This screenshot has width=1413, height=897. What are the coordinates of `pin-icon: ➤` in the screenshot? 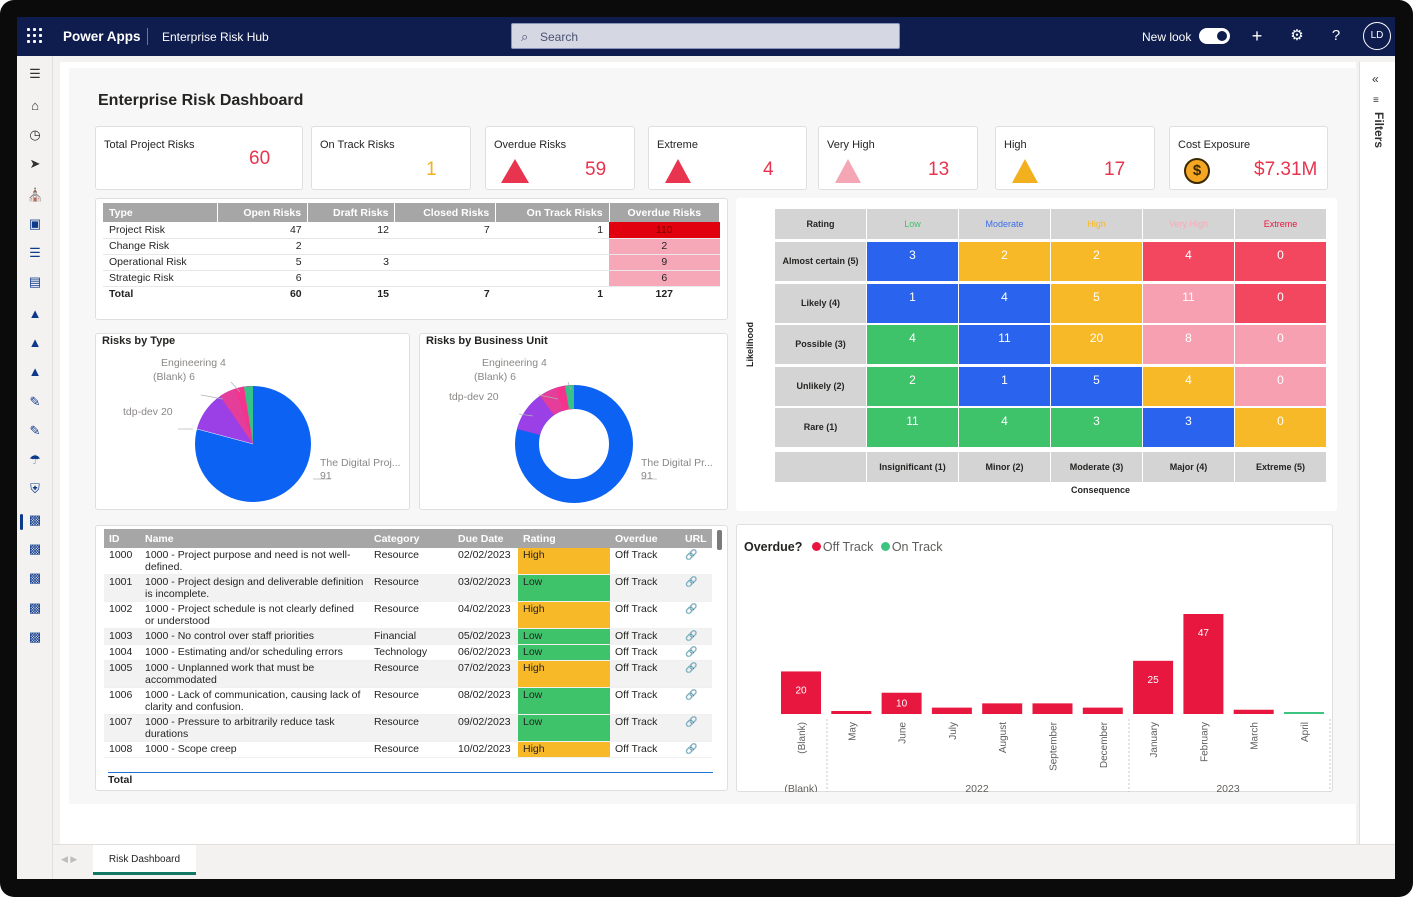 It's located at (35, 163).